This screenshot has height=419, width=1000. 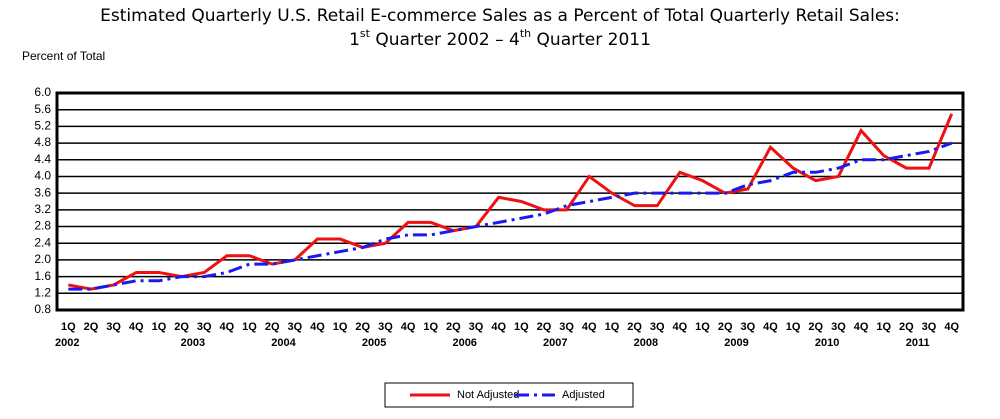 I want to click on y-tick-label: 1.2, so click(x=42, y=292).